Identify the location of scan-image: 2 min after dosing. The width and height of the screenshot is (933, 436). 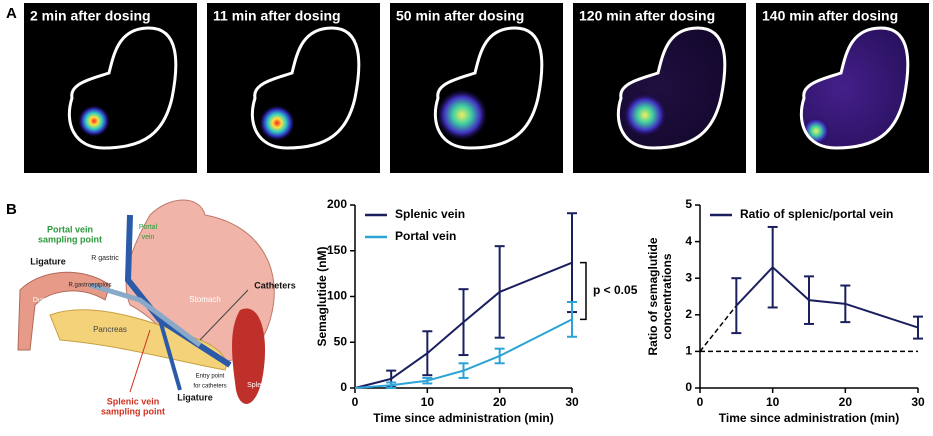
(110, 88).